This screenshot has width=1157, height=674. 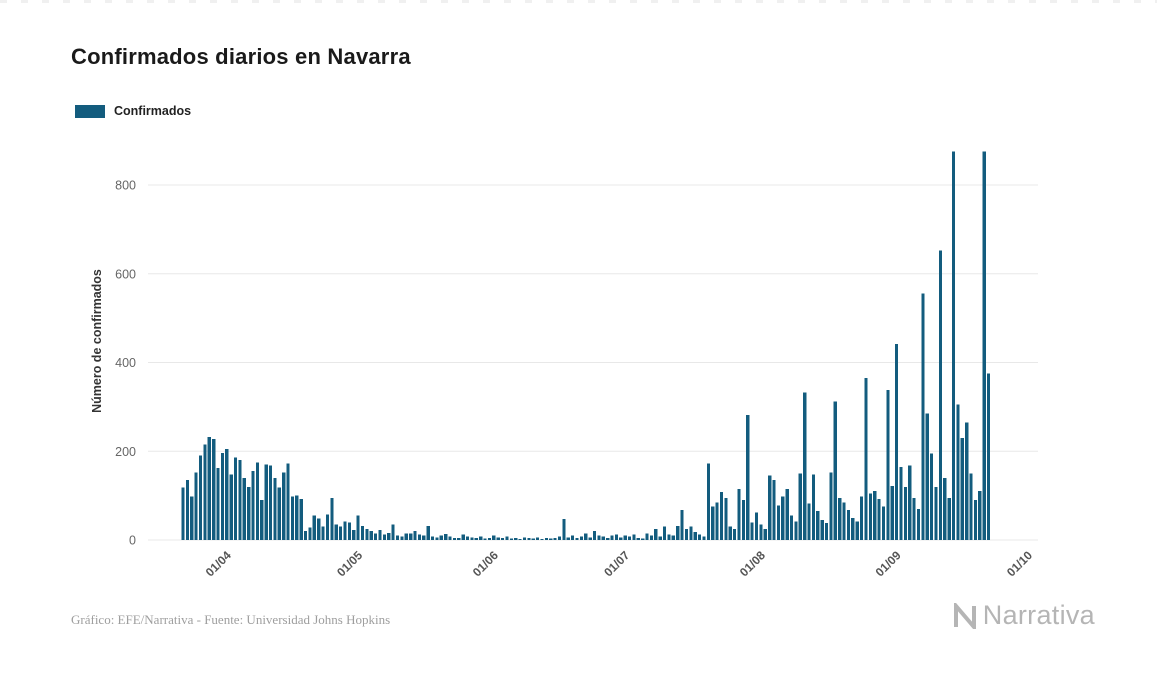 What do you see at coordinates (125, 363) in the screenshot?
I see `y-tick-label: 400` at bounding box center [125, 363].